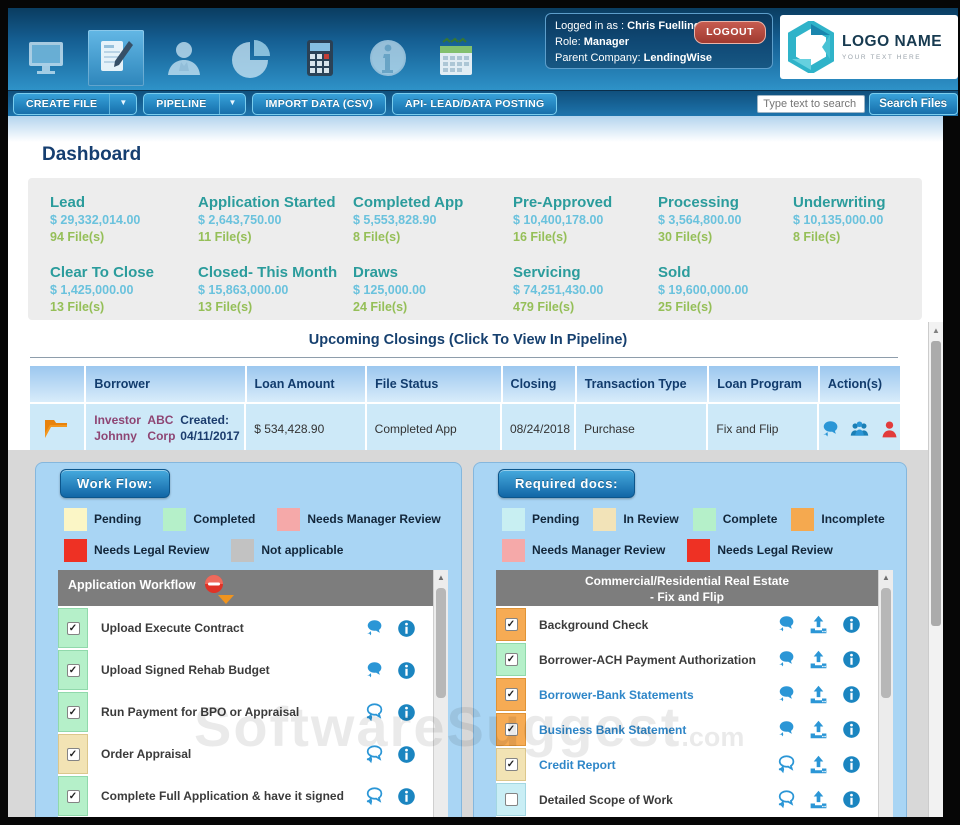  I want to click on collapse-minus-icon, so click(214, 584).